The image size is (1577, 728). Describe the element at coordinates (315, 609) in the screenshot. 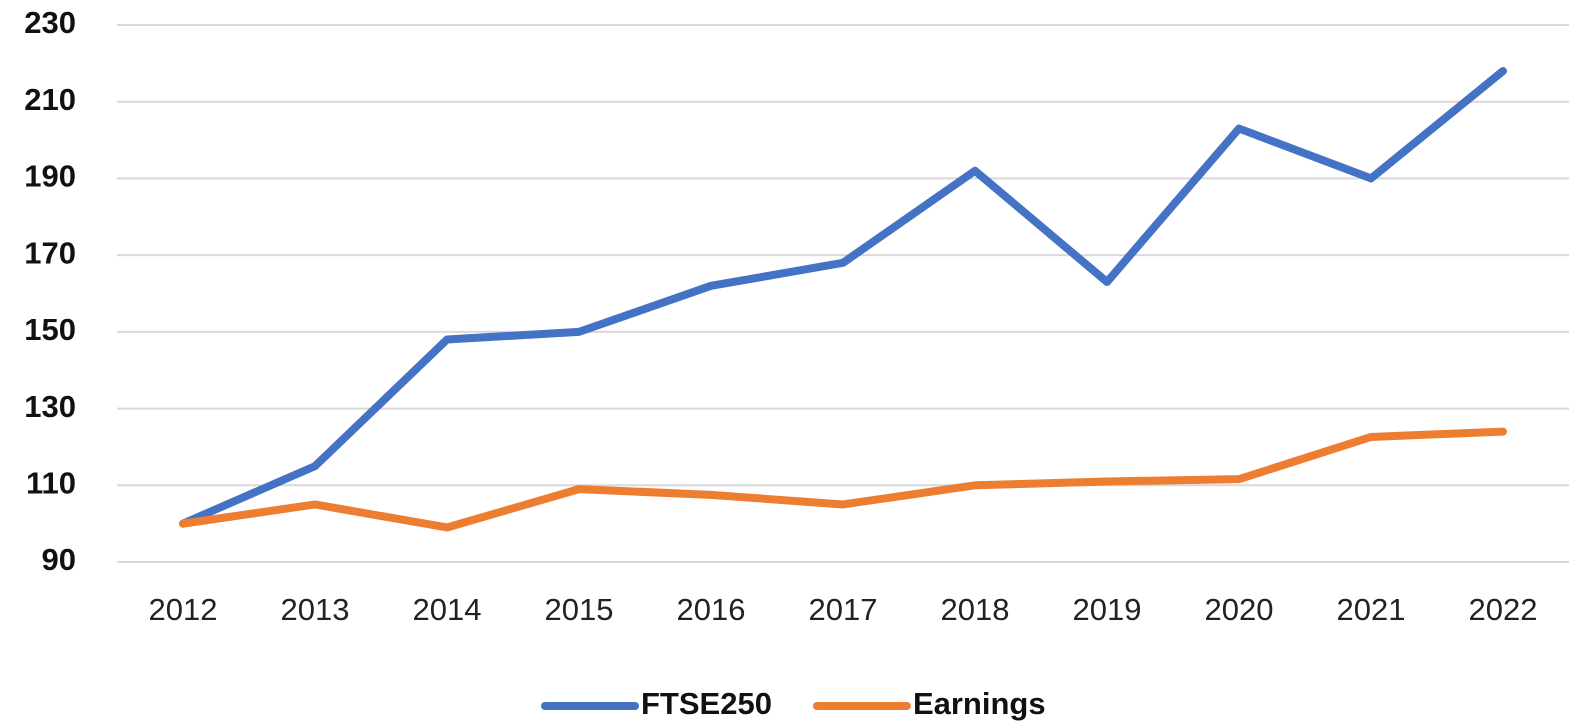

I see `x-tick-label: 2013` at that location.